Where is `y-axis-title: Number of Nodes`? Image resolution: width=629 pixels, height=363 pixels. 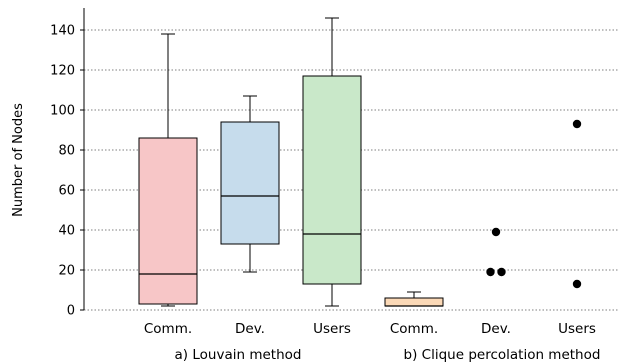
y-axis-title: Number of Nodes is located at coordinates (18, 160).